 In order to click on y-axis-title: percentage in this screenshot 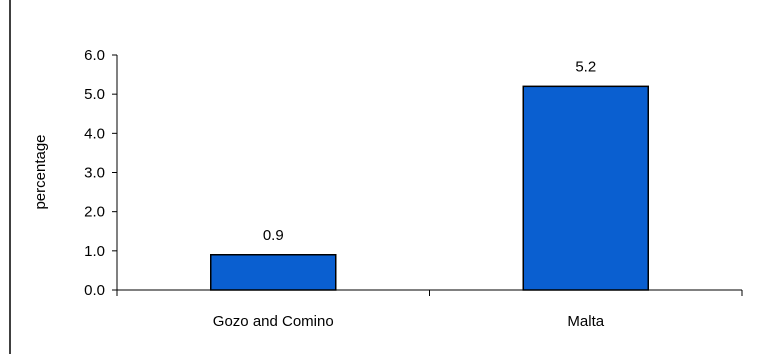, I will do `click(40, 171)`.